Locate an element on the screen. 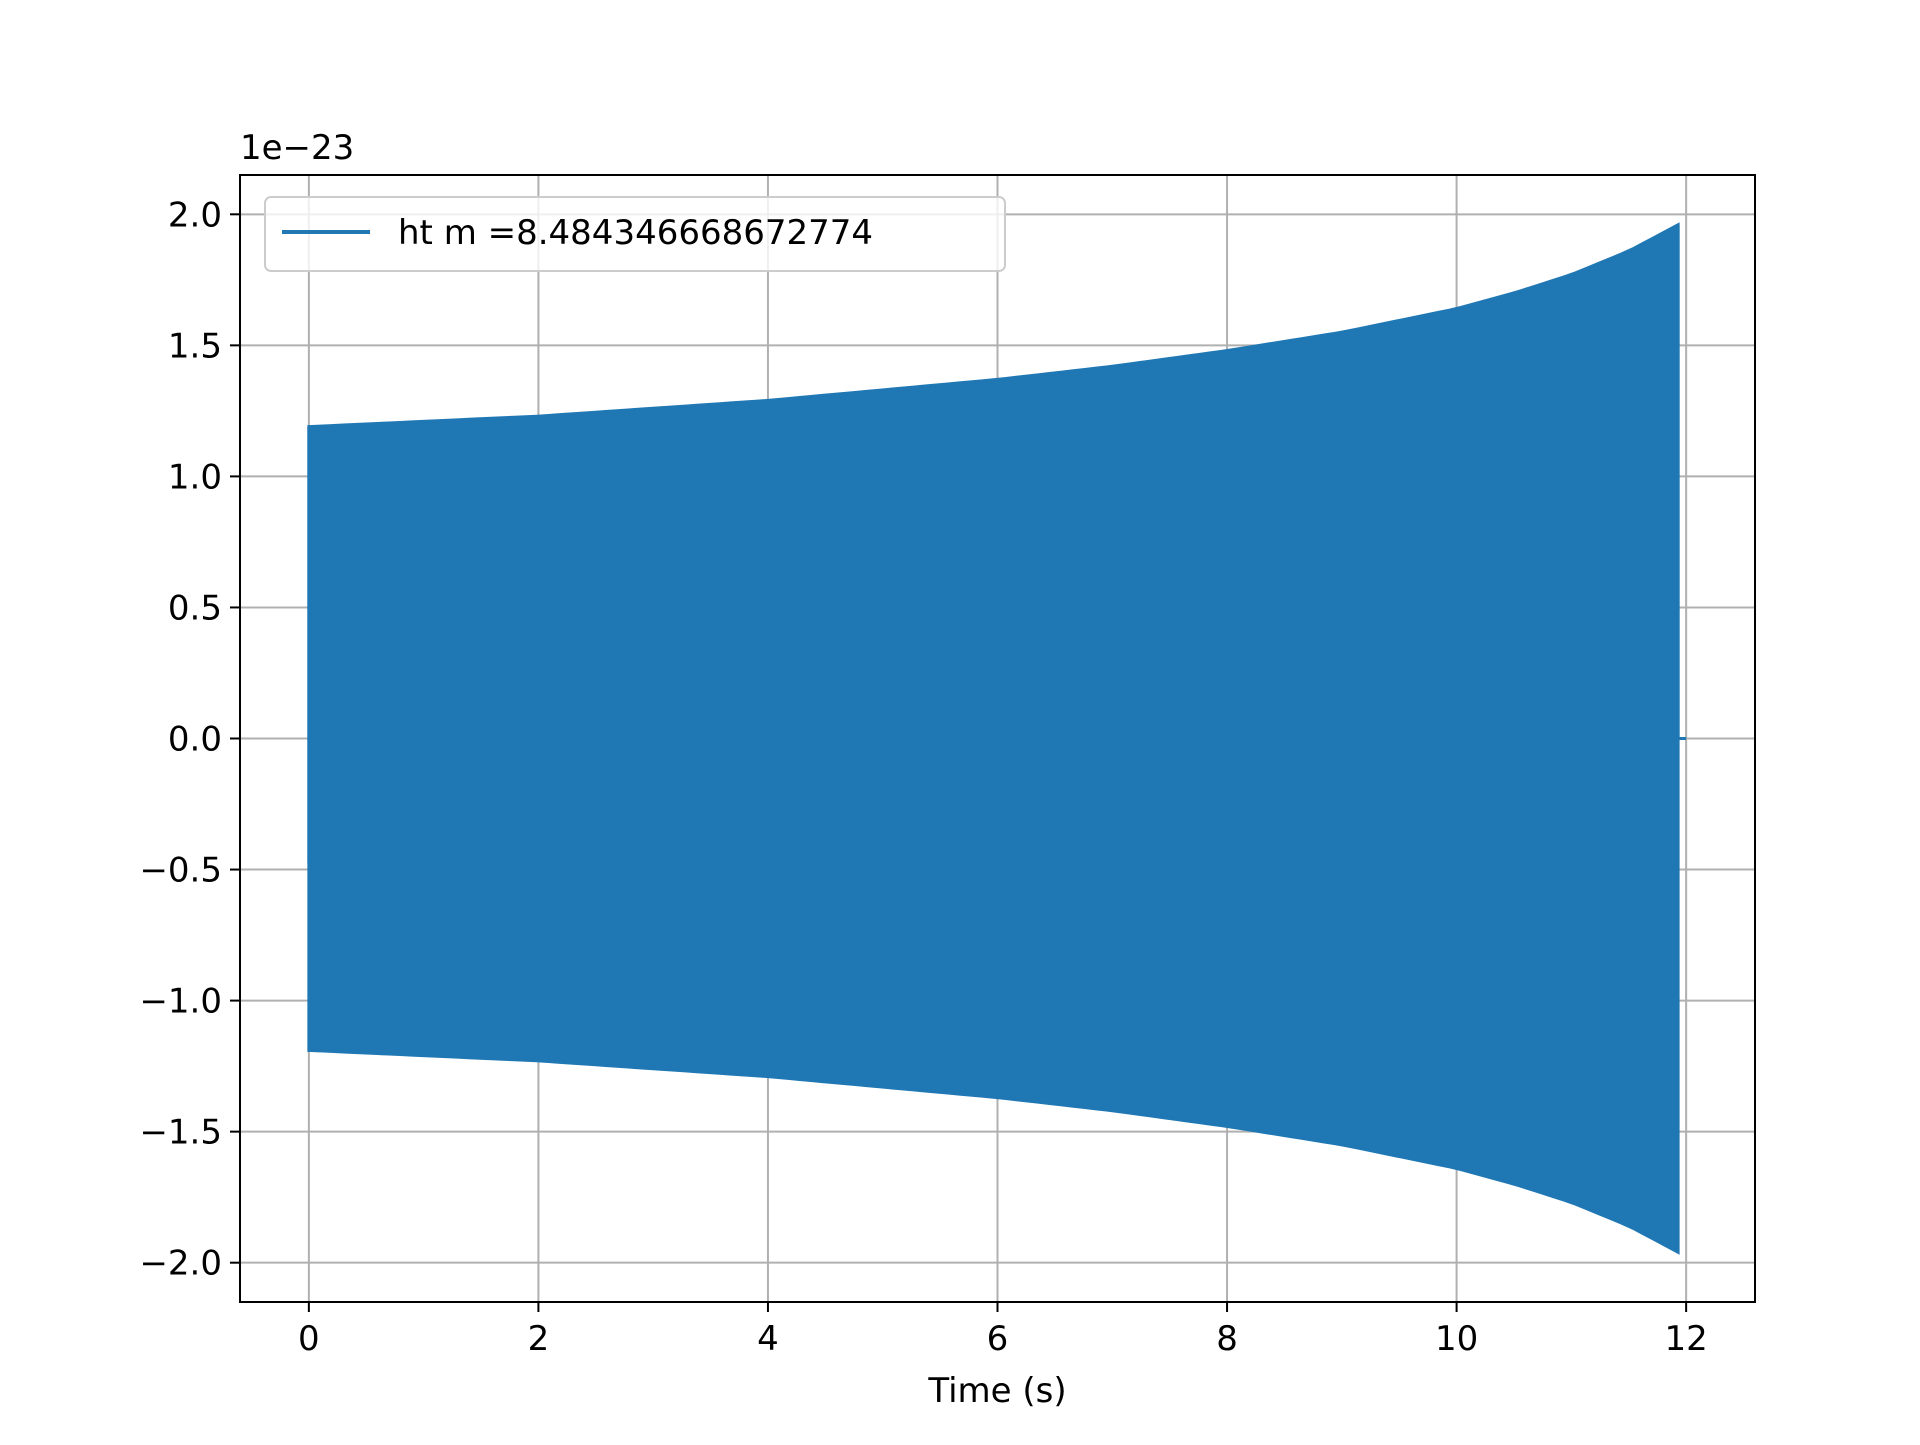  x-tick-label: 0 is located at coordinates (309, 1339).